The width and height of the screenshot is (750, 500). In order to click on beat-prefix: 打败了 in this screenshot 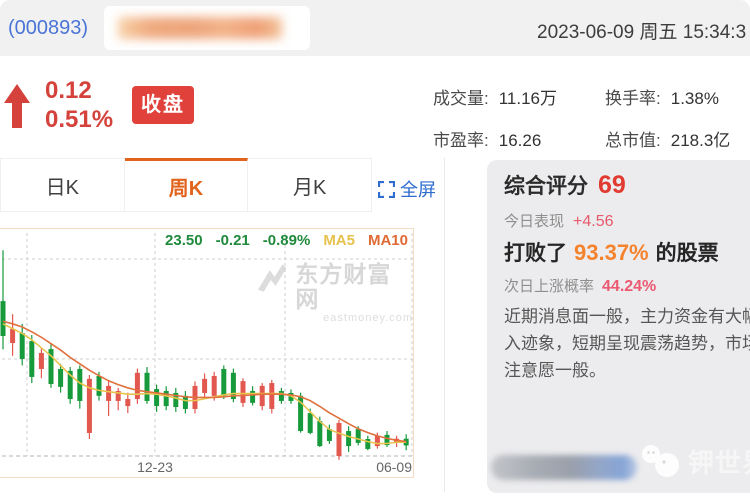, I will do `click(535, 253)`.